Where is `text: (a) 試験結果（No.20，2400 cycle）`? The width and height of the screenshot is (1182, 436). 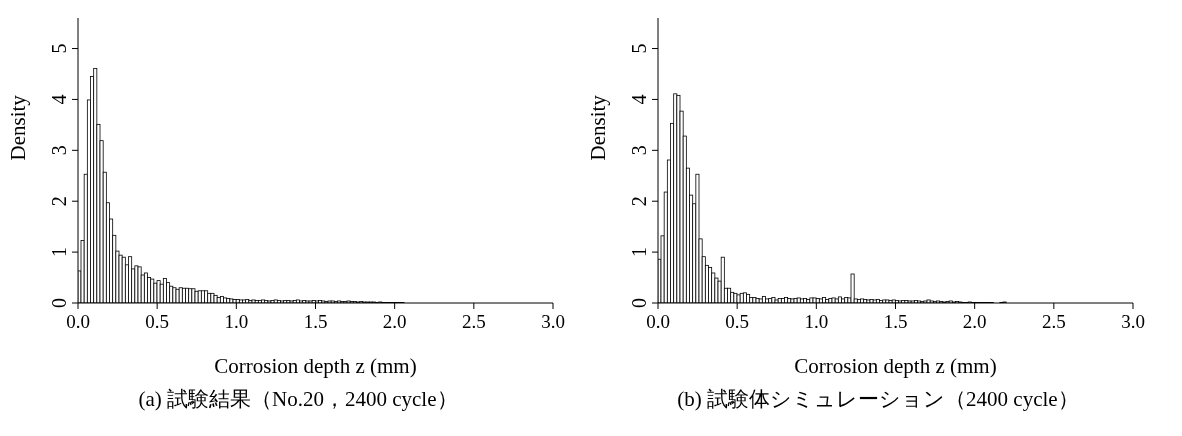 text: (a) 試験結果（No.20，2400 cycle） is located at coordinates (298, 399).